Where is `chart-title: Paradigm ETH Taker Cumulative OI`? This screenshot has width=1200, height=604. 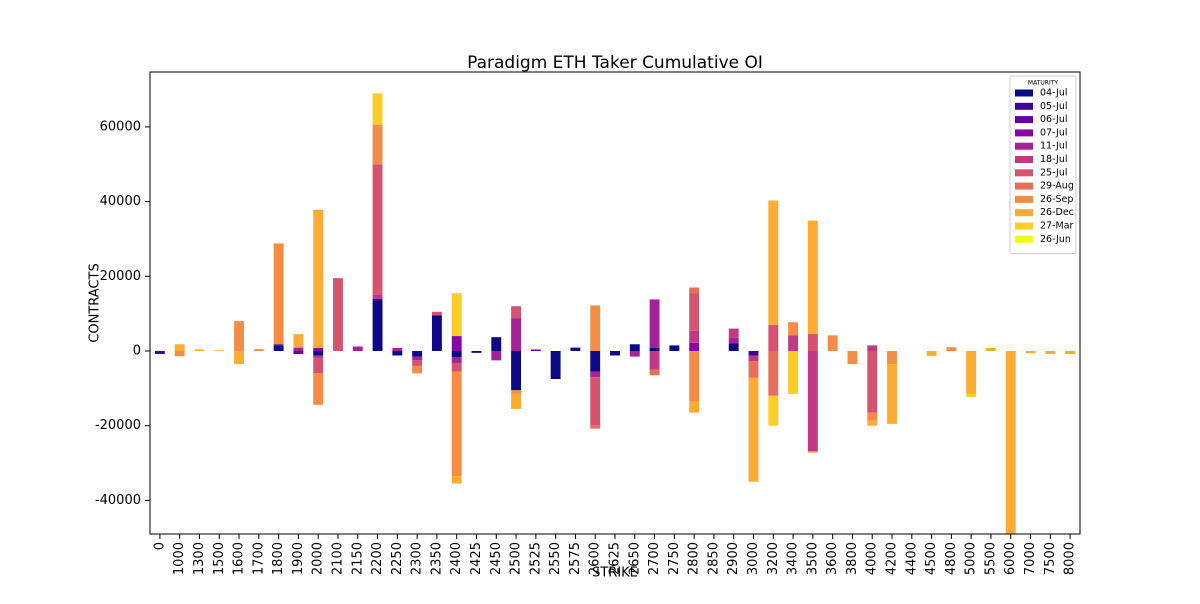
chart-title: Paradigm ETH Taker Cumulative OI is located at coordinates (615, 63).